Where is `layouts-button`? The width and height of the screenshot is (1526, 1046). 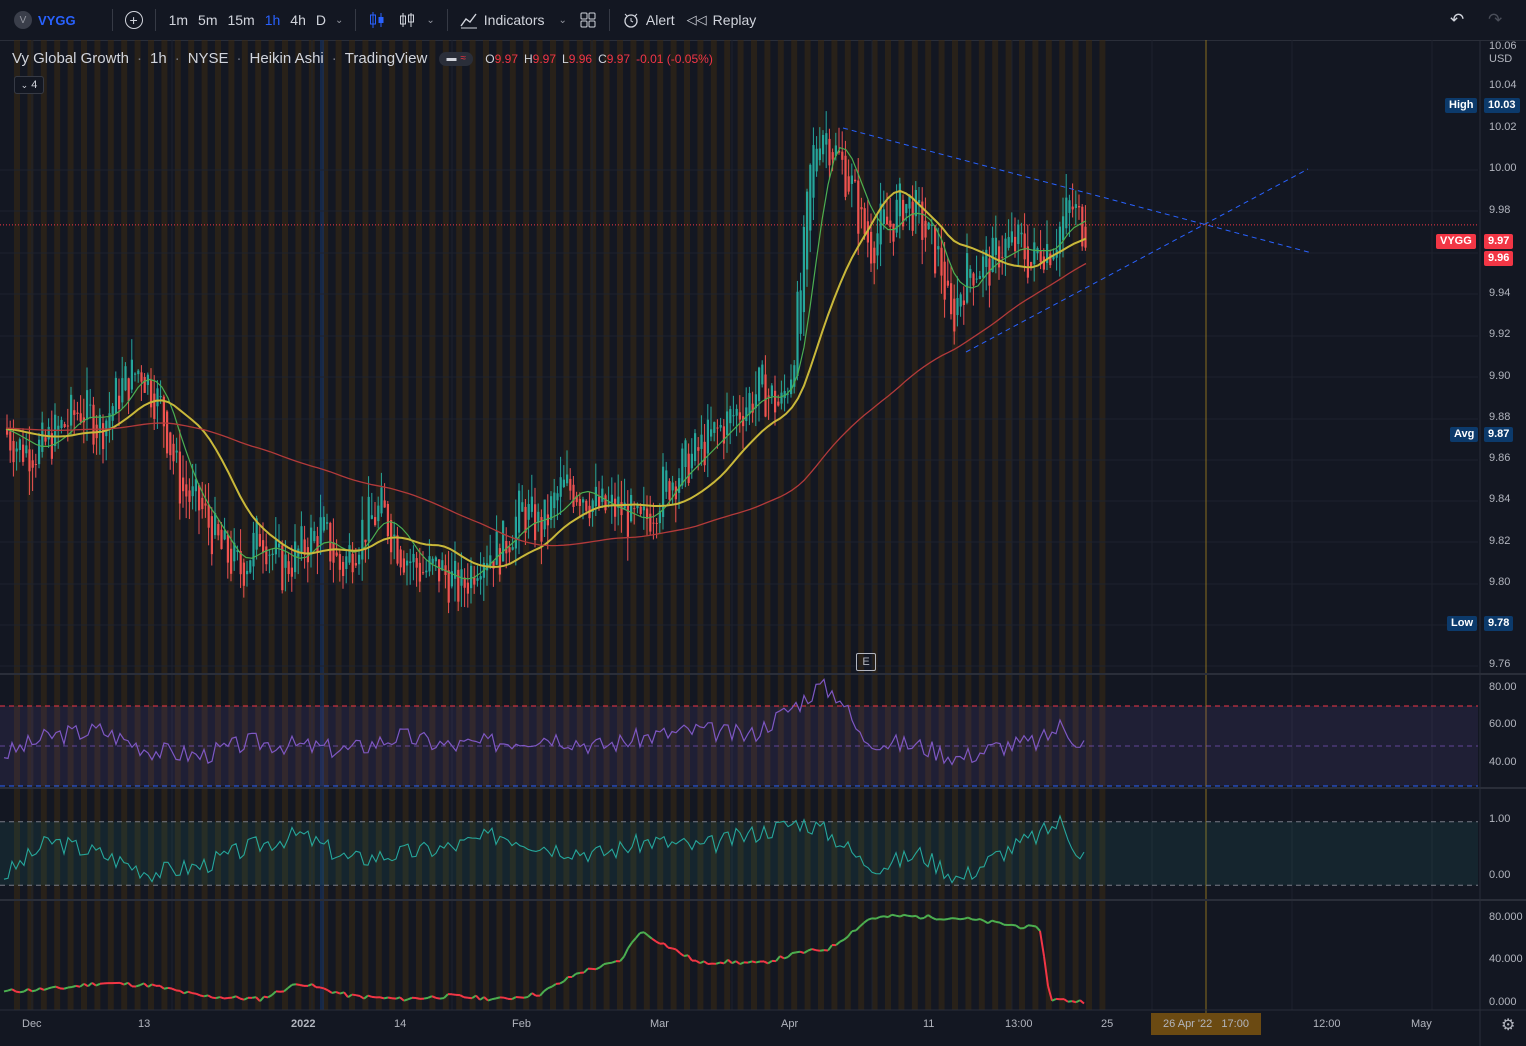 layouts-button is located at coordinates (588, 20).